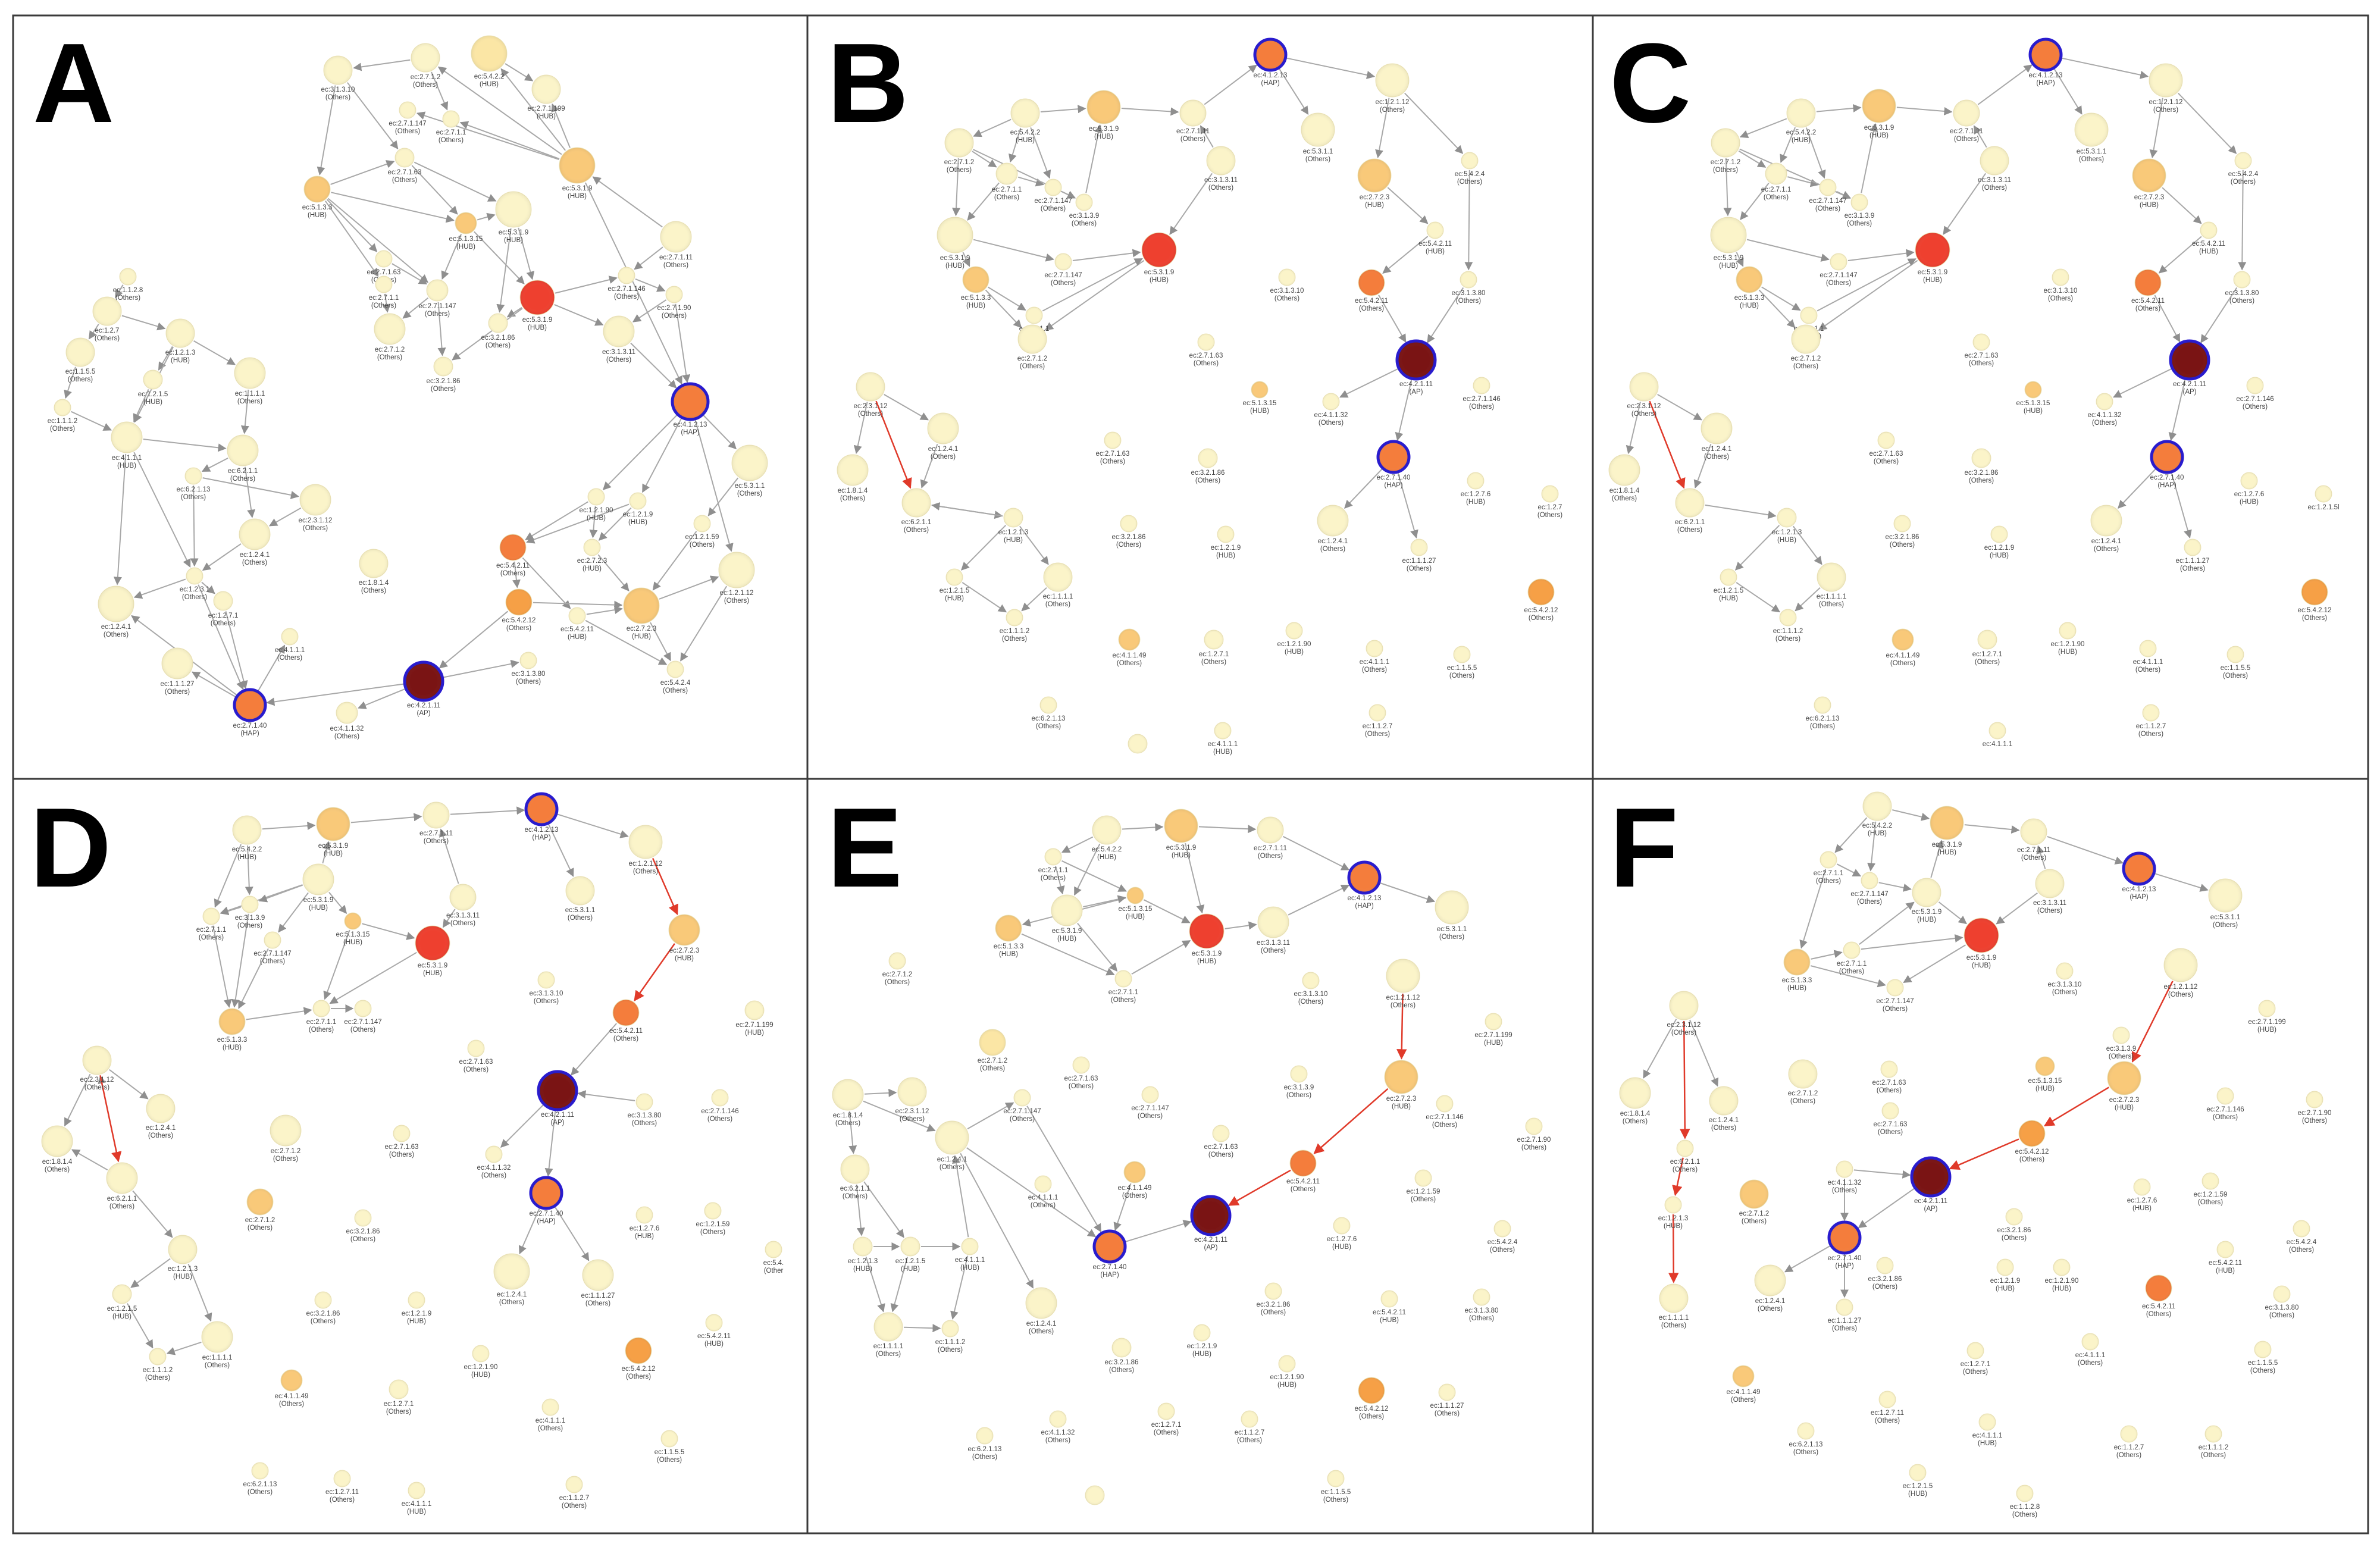 The width and height of the screenshot is (2380, 1547). What do you see at coordinates (1123, 992) in the screenshot?
I see `node-ec-label: ec:2.7.1.1` at bounding box center [1123, 992].